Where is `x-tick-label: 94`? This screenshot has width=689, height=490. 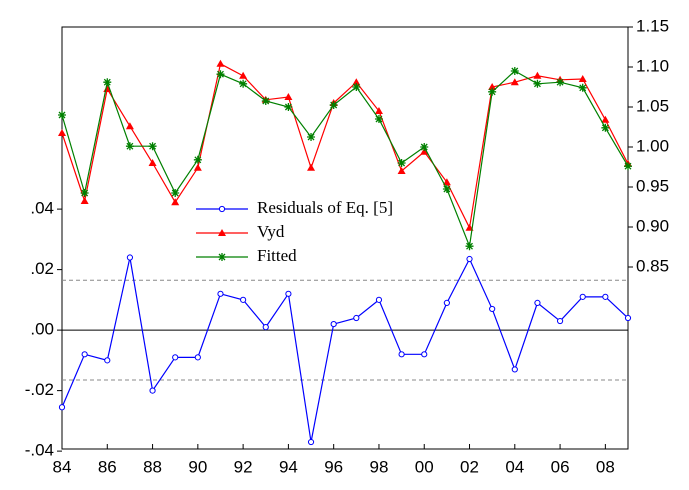 x-tick-label: 94 is located at coordinates (288, 466).